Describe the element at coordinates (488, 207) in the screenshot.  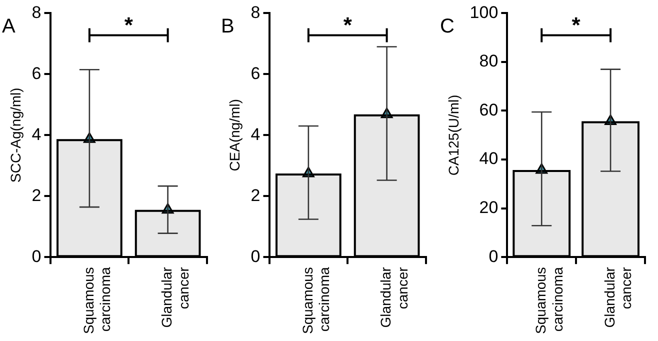
I see `y-tick-label: 20` at that location.